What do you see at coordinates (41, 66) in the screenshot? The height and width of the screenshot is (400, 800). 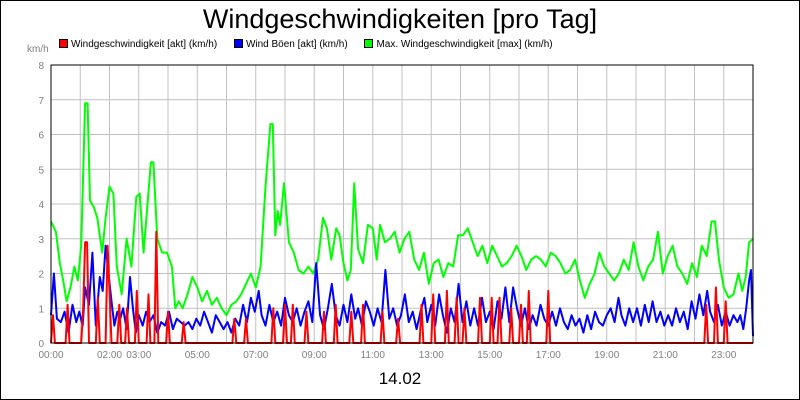 I see `y-tick-label: 8` at bounding box center [41, 66].